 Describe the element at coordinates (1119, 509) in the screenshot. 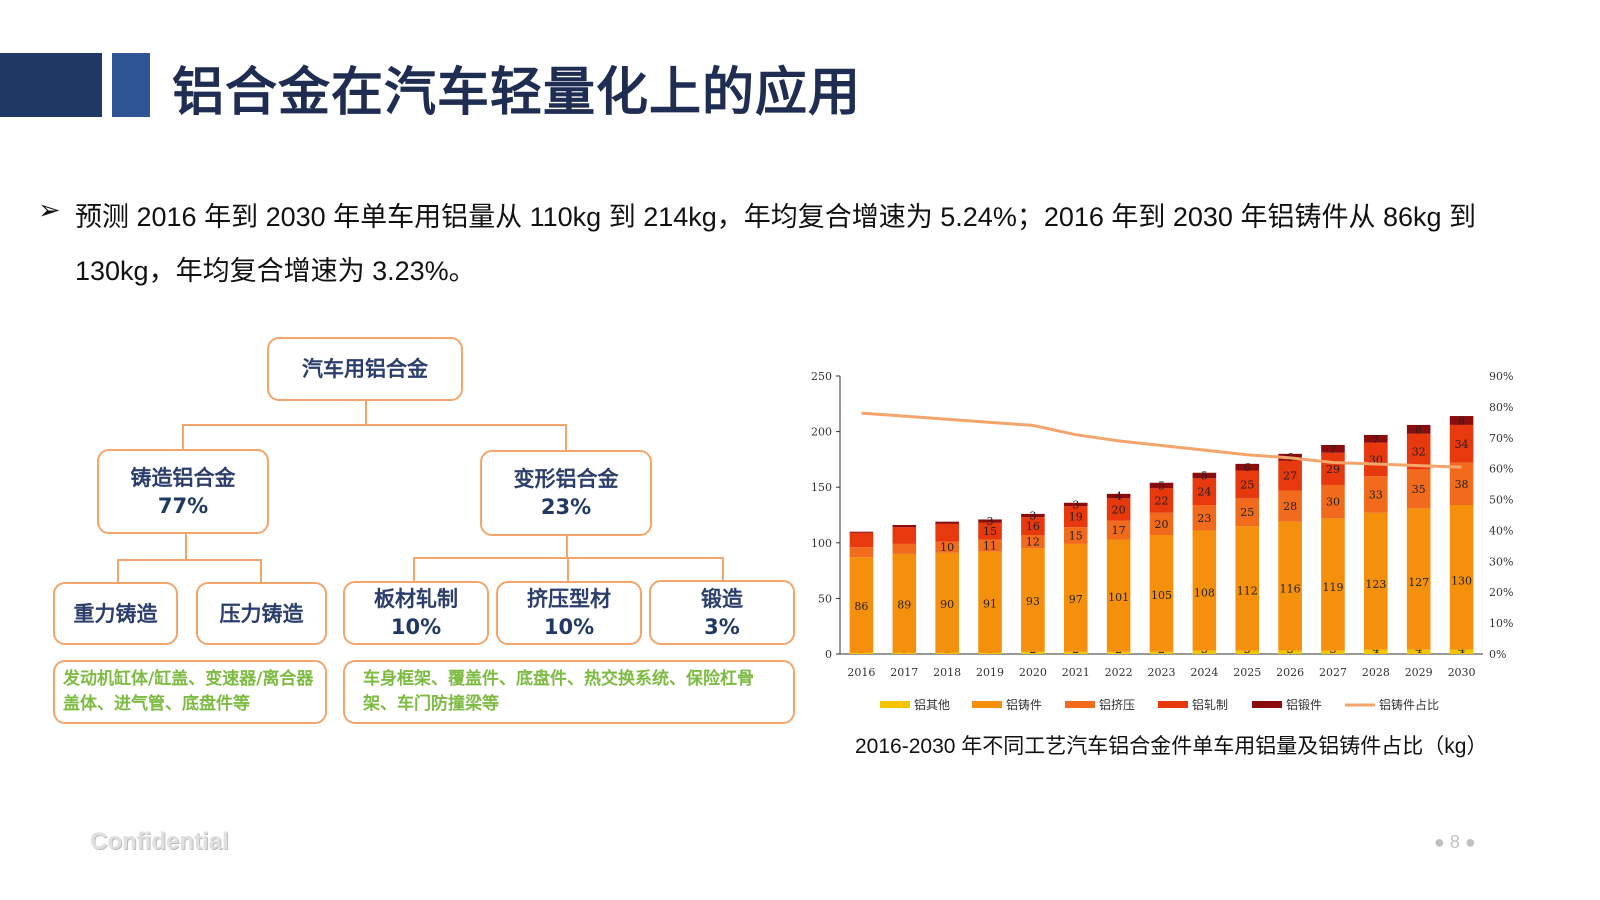

I see `bar-data-label: 20` at that location.